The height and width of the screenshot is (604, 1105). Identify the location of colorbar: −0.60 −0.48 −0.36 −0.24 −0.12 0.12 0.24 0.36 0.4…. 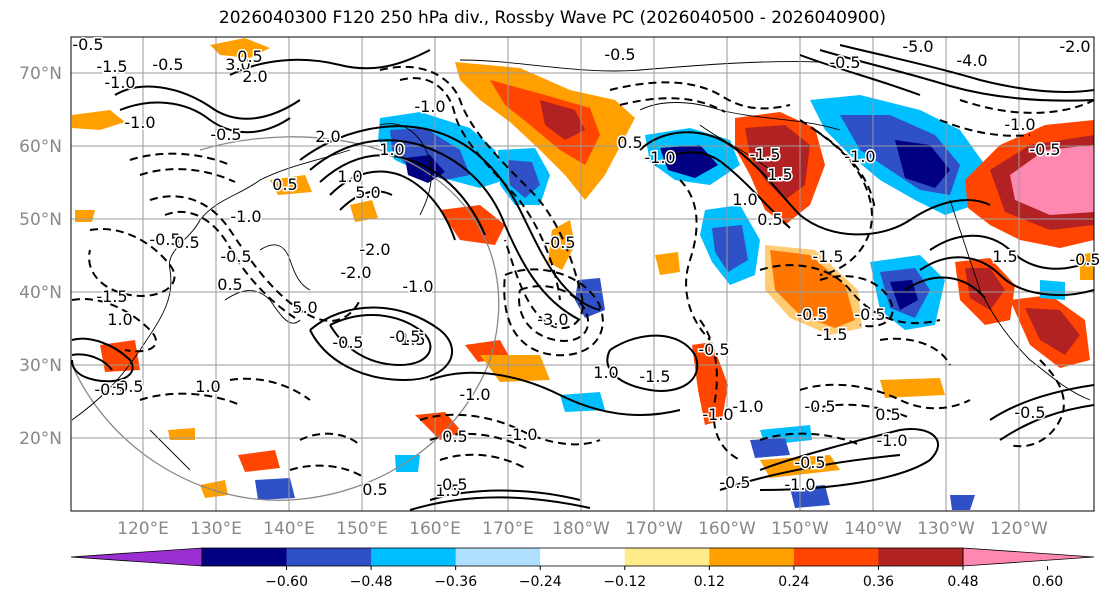
(582, 568).